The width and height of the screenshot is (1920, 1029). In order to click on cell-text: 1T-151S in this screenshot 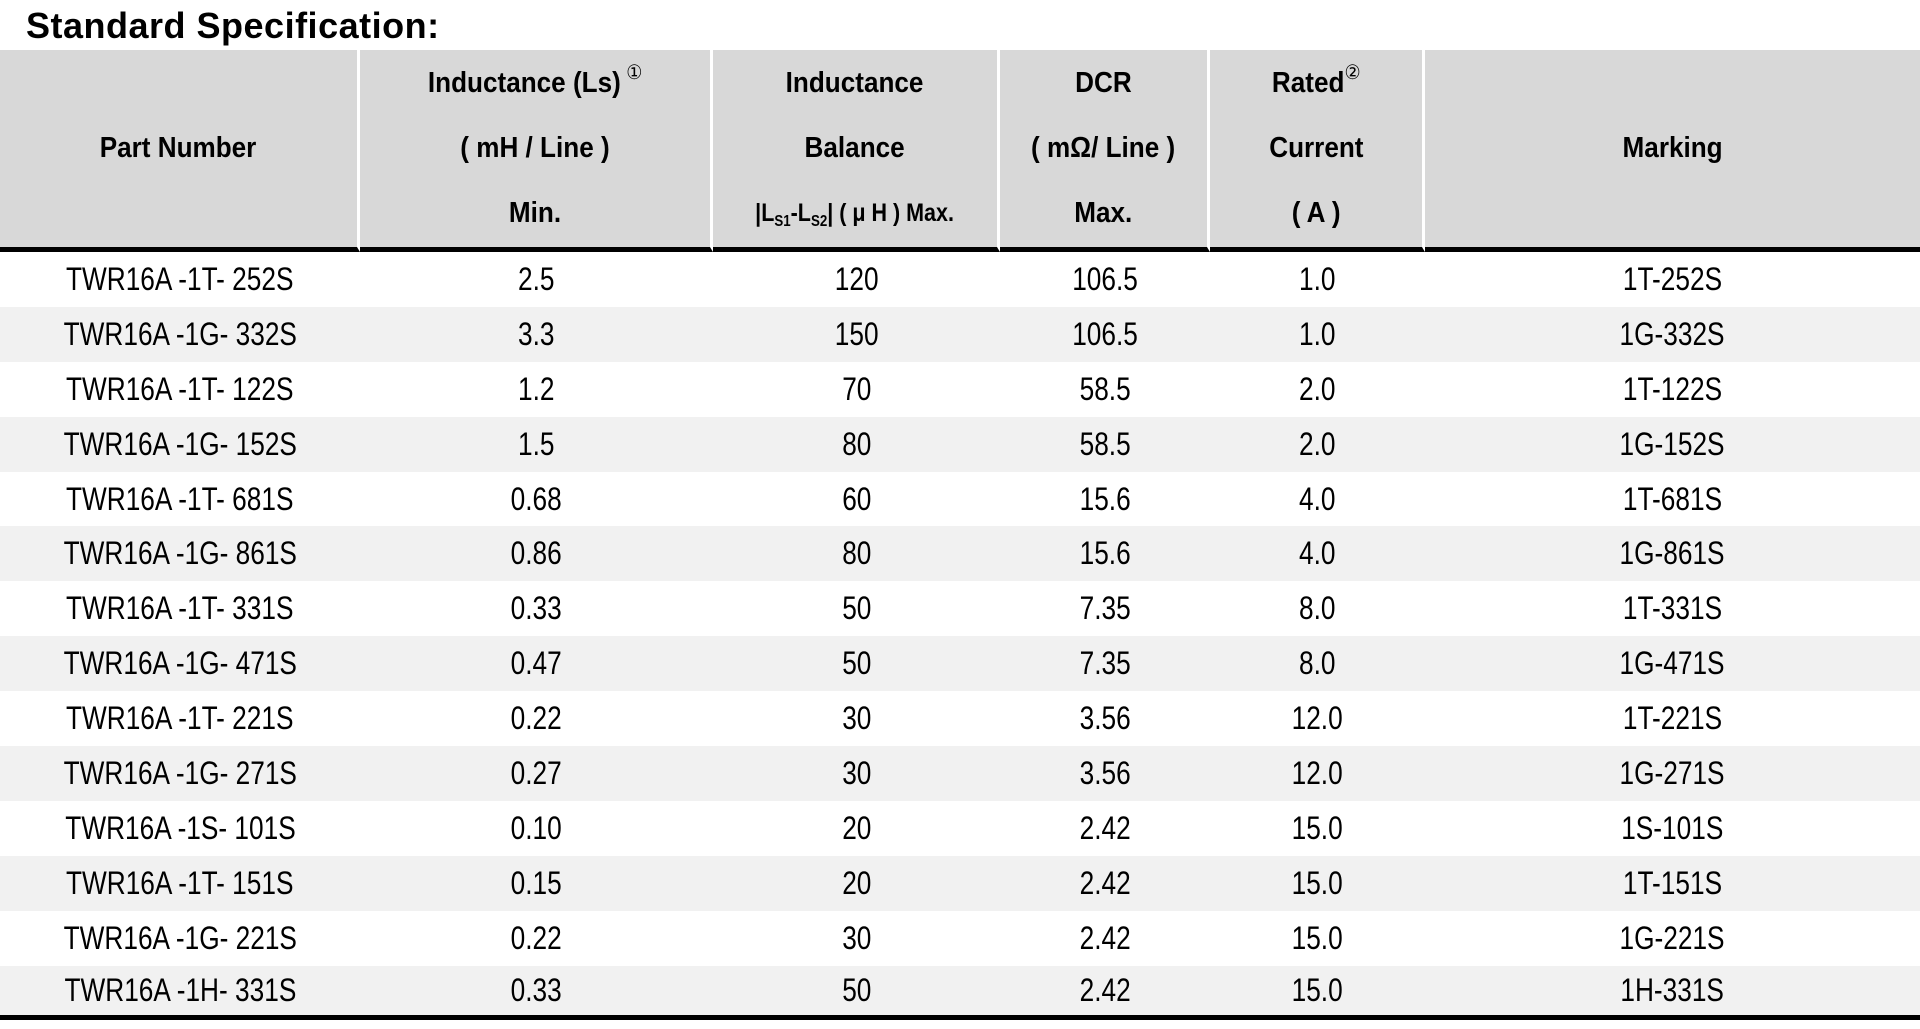, I will do `click(1672, 882)`.